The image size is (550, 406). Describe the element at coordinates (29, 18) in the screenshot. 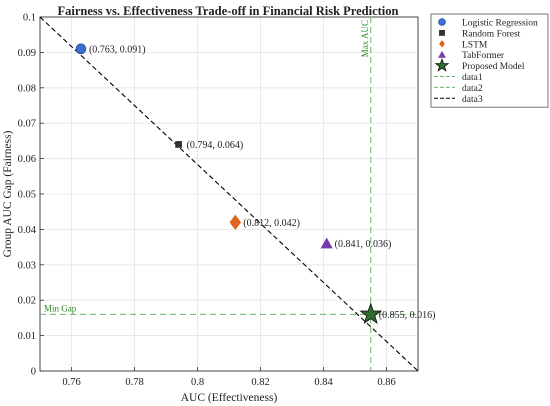

I see `y-tick-label: 0.1` at that location.